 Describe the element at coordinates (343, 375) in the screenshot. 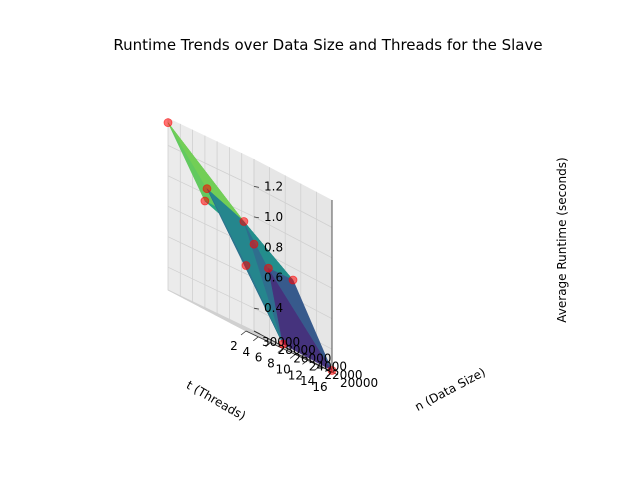

I see `y-tick-label: 22000` at that location.